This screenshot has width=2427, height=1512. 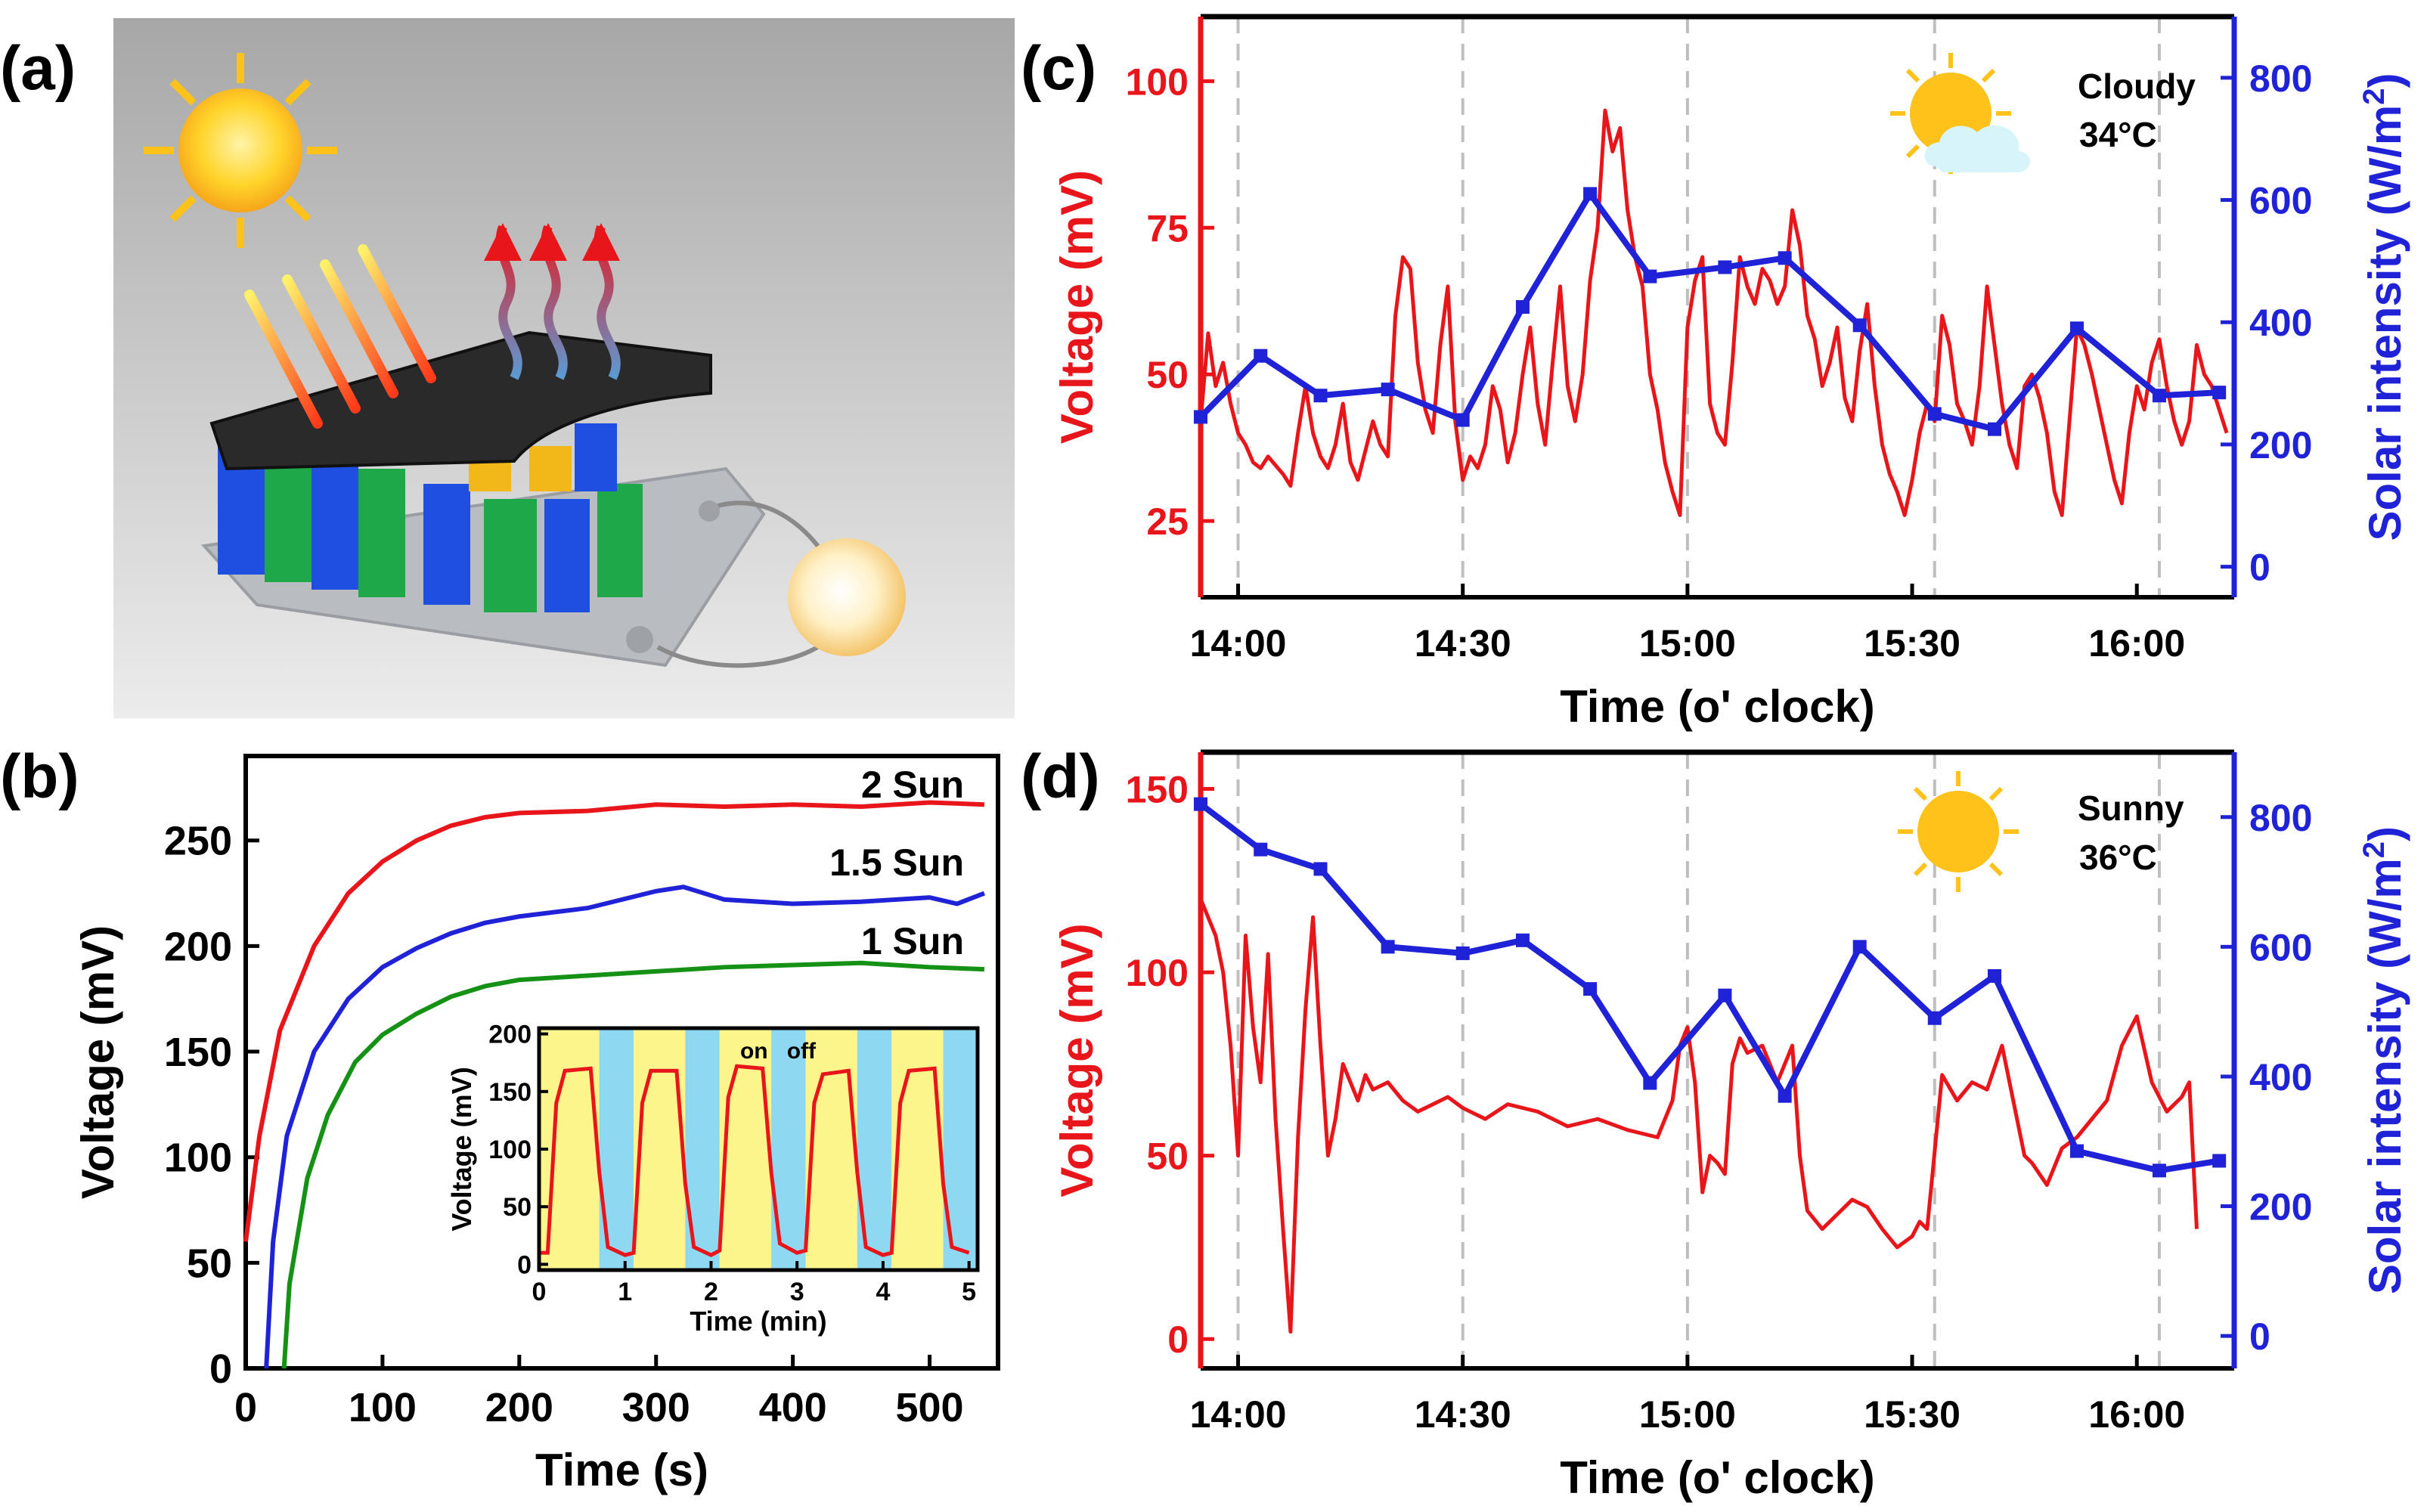 I want to click on y2-tick-label-c: 200, so click(x=2280, y=445).